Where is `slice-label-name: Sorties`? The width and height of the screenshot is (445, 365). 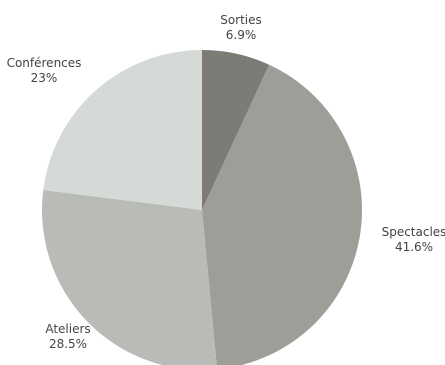 slice-label-name: Sorties is located at coordinates (241, 20).